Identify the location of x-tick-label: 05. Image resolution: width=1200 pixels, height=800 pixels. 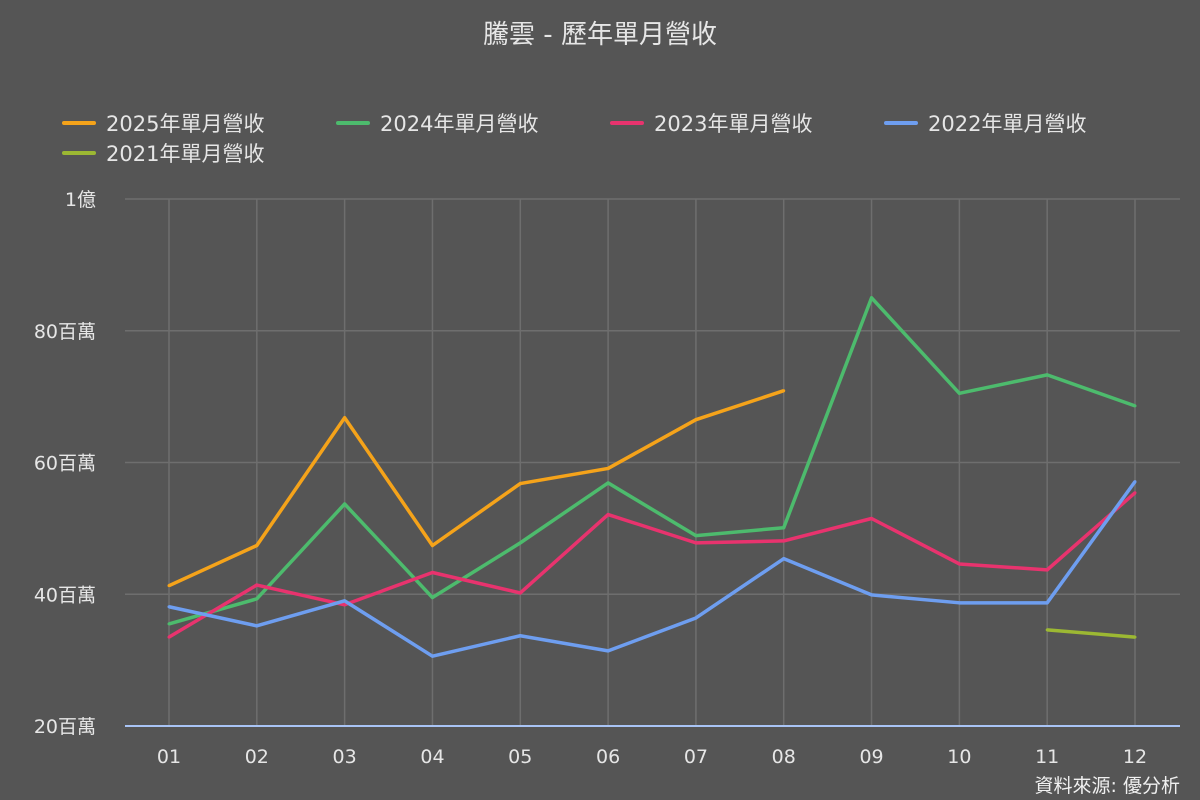
(520, 757).